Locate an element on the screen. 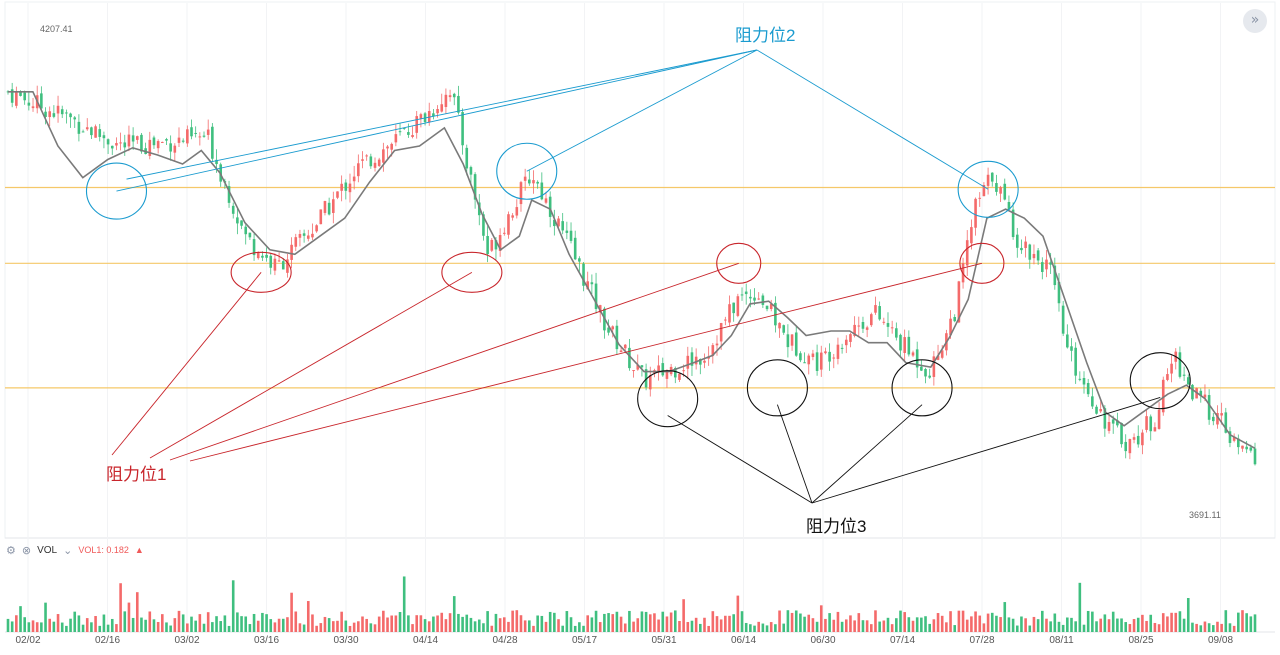  resistance-connector-r1 is located at coordinates (186, 364).